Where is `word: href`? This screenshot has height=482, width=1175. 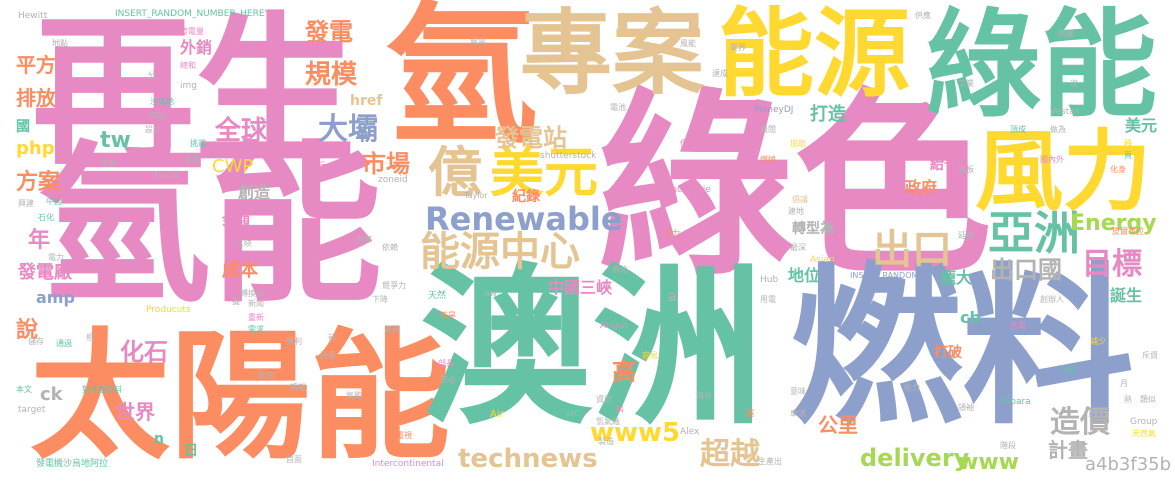 word: href is located at coordinates (366, 101).